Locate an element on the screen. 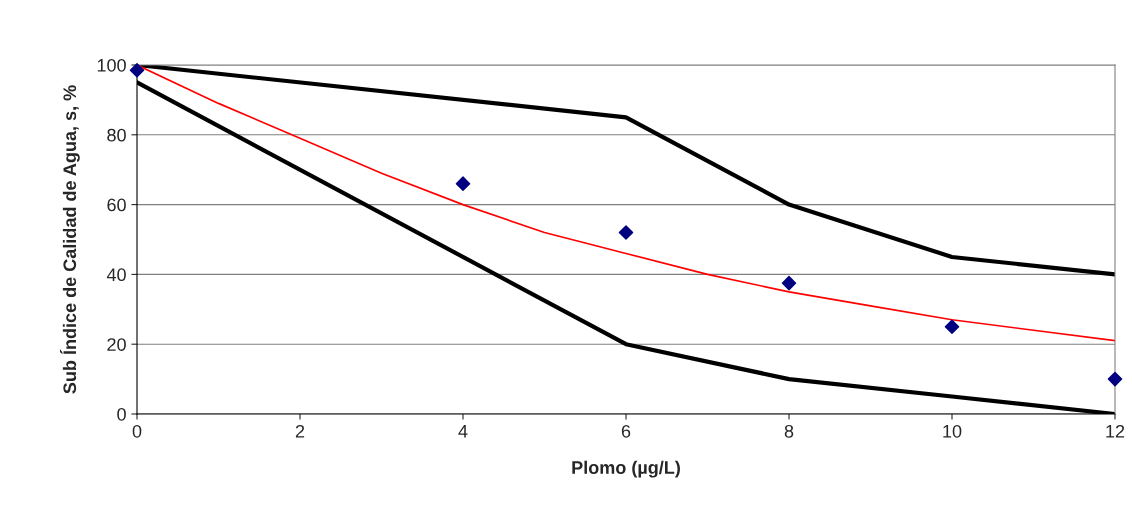 The width and height of the screenshot is (1132, 532). x-tick-label: 6 is located at coordinates (626, 431).